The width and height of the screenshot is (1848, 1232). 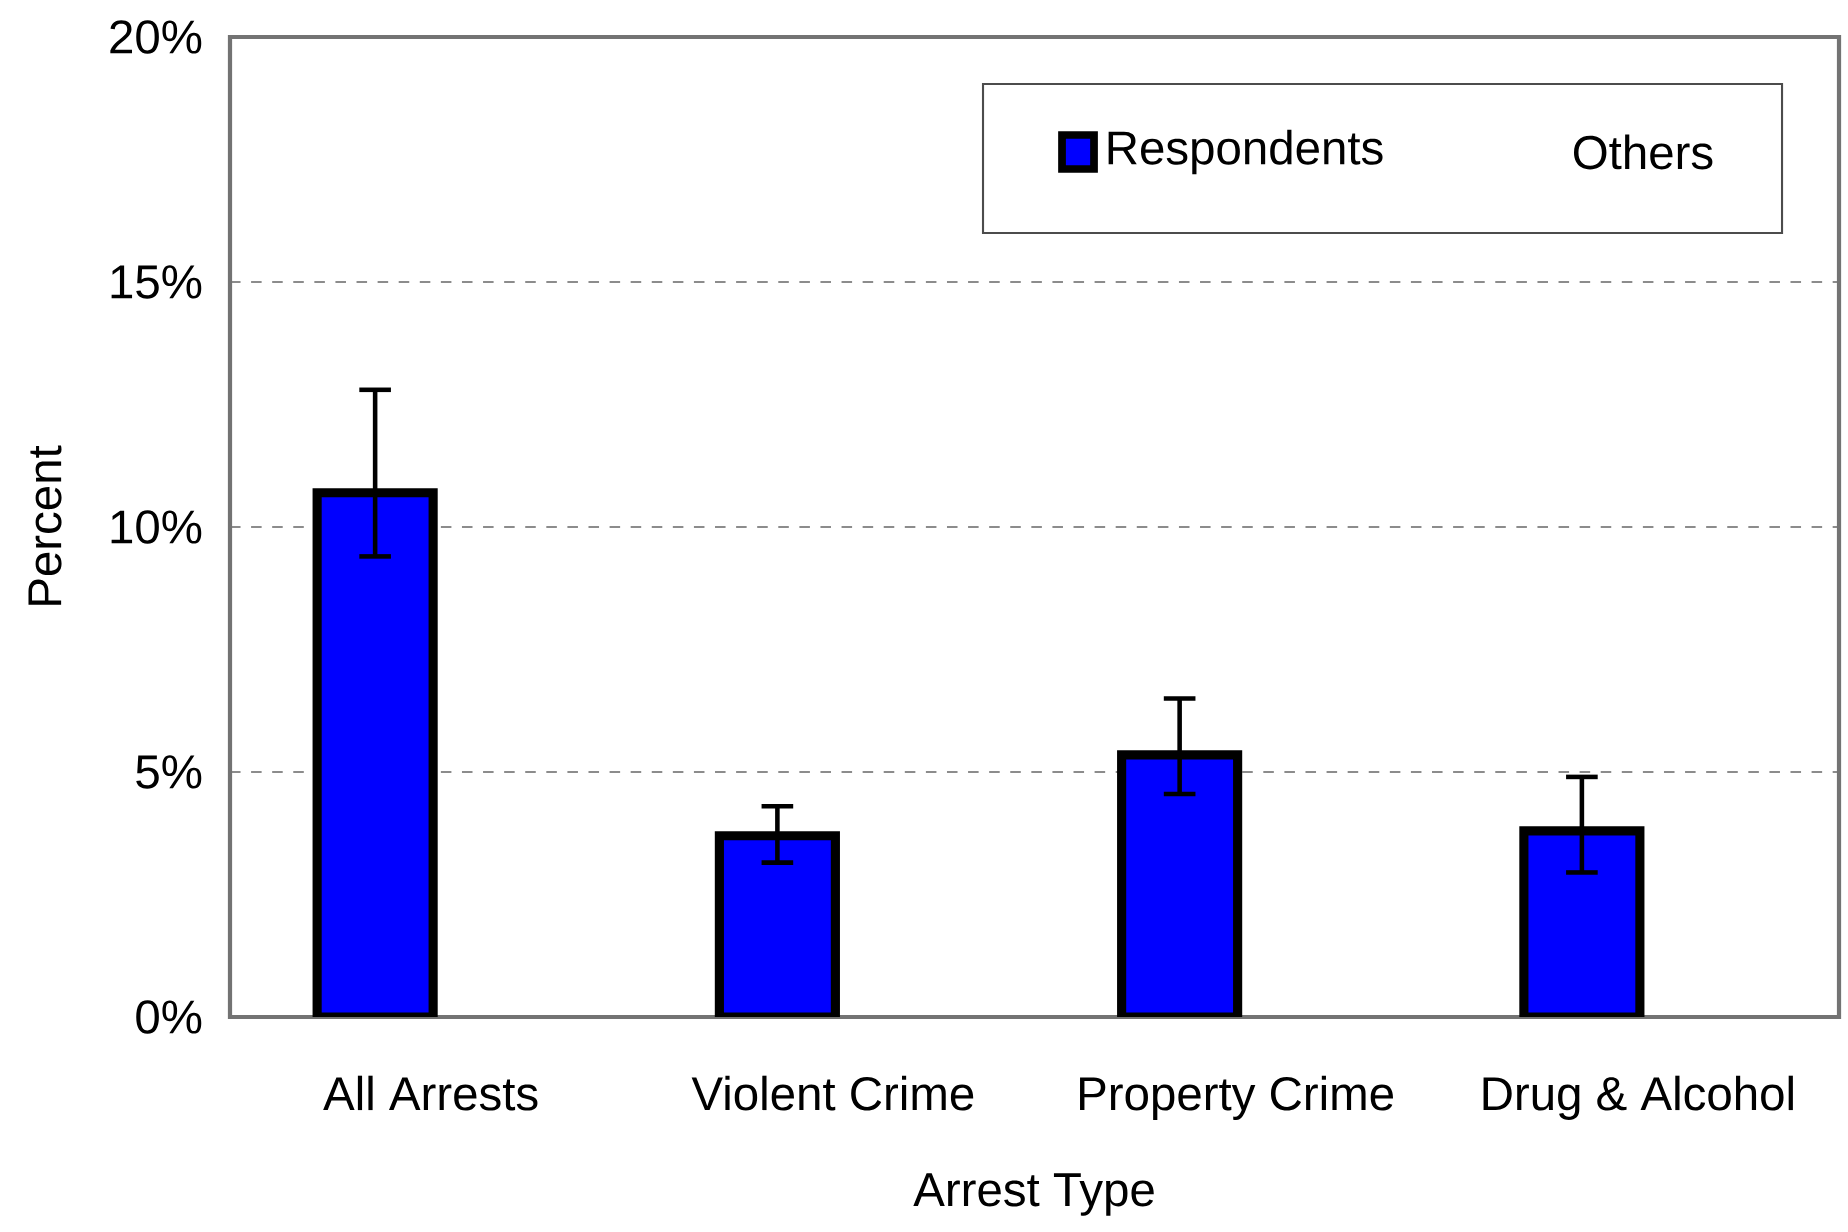 What do you see at coordinates (1638, 1098) in the screenshot?
I see `x-tick-label: Drug & Alcohol` at bounding box center [1638, 1098].